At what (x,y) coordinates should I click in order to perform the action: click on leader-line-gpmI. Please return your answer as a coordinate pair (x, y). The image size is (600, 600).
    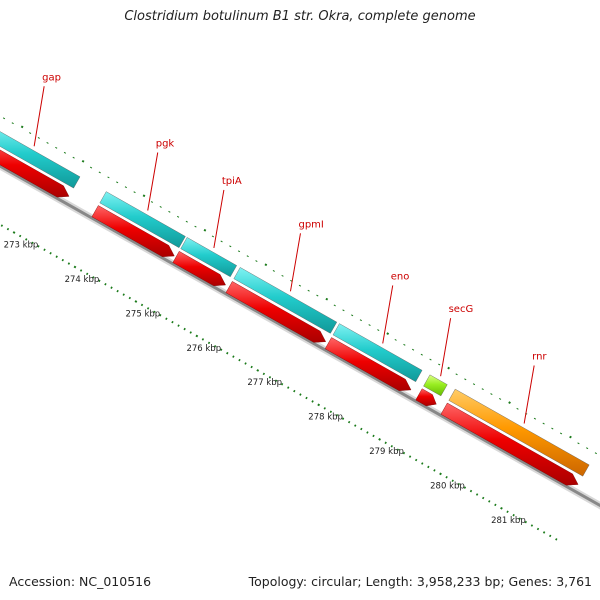
    Looking at the image, I should click on (295, 262).